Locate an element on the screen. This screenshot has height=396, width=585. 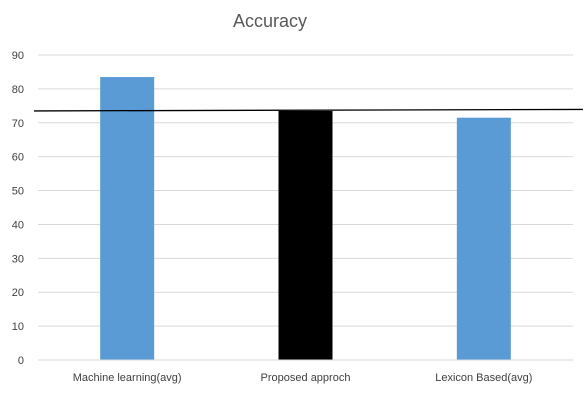
x-category-label: Lexicon Based(avg) is located at coordinates (483, 378).